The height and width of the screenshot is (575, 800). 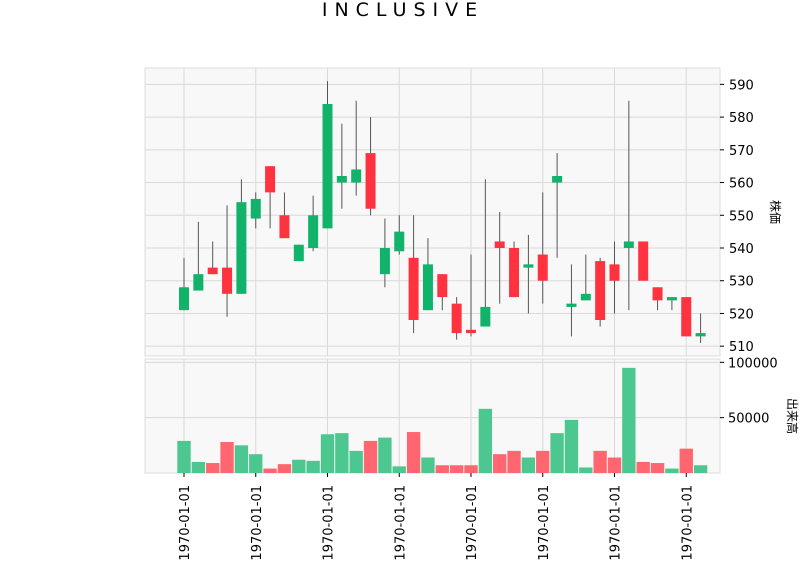 What do you see at coordinates (741, 249) in the screenshot?
I see `price-tick-label: 540` at bounding box center [741, 249].